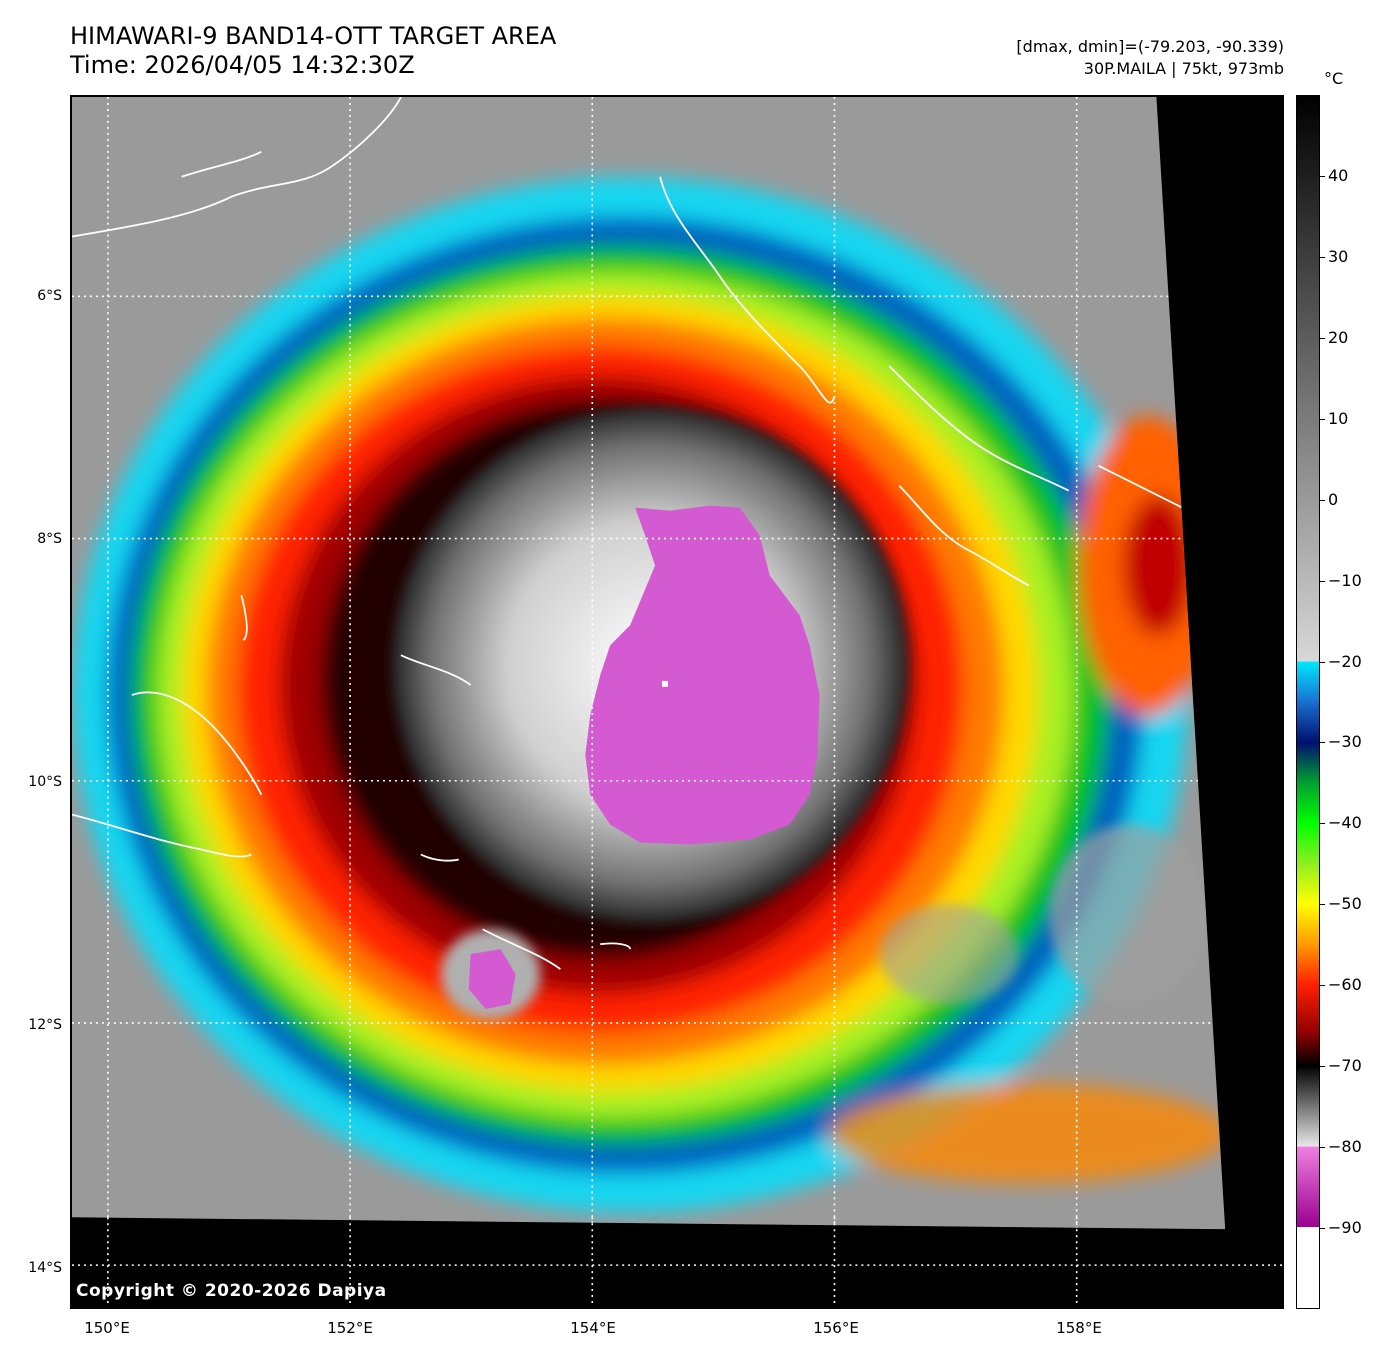 The height and width of the screenshot is (1359, 1388). Describe the element at coordinates (1345, 661) in the screenshot. I see `colorbar-tick-label: −20` at that location.